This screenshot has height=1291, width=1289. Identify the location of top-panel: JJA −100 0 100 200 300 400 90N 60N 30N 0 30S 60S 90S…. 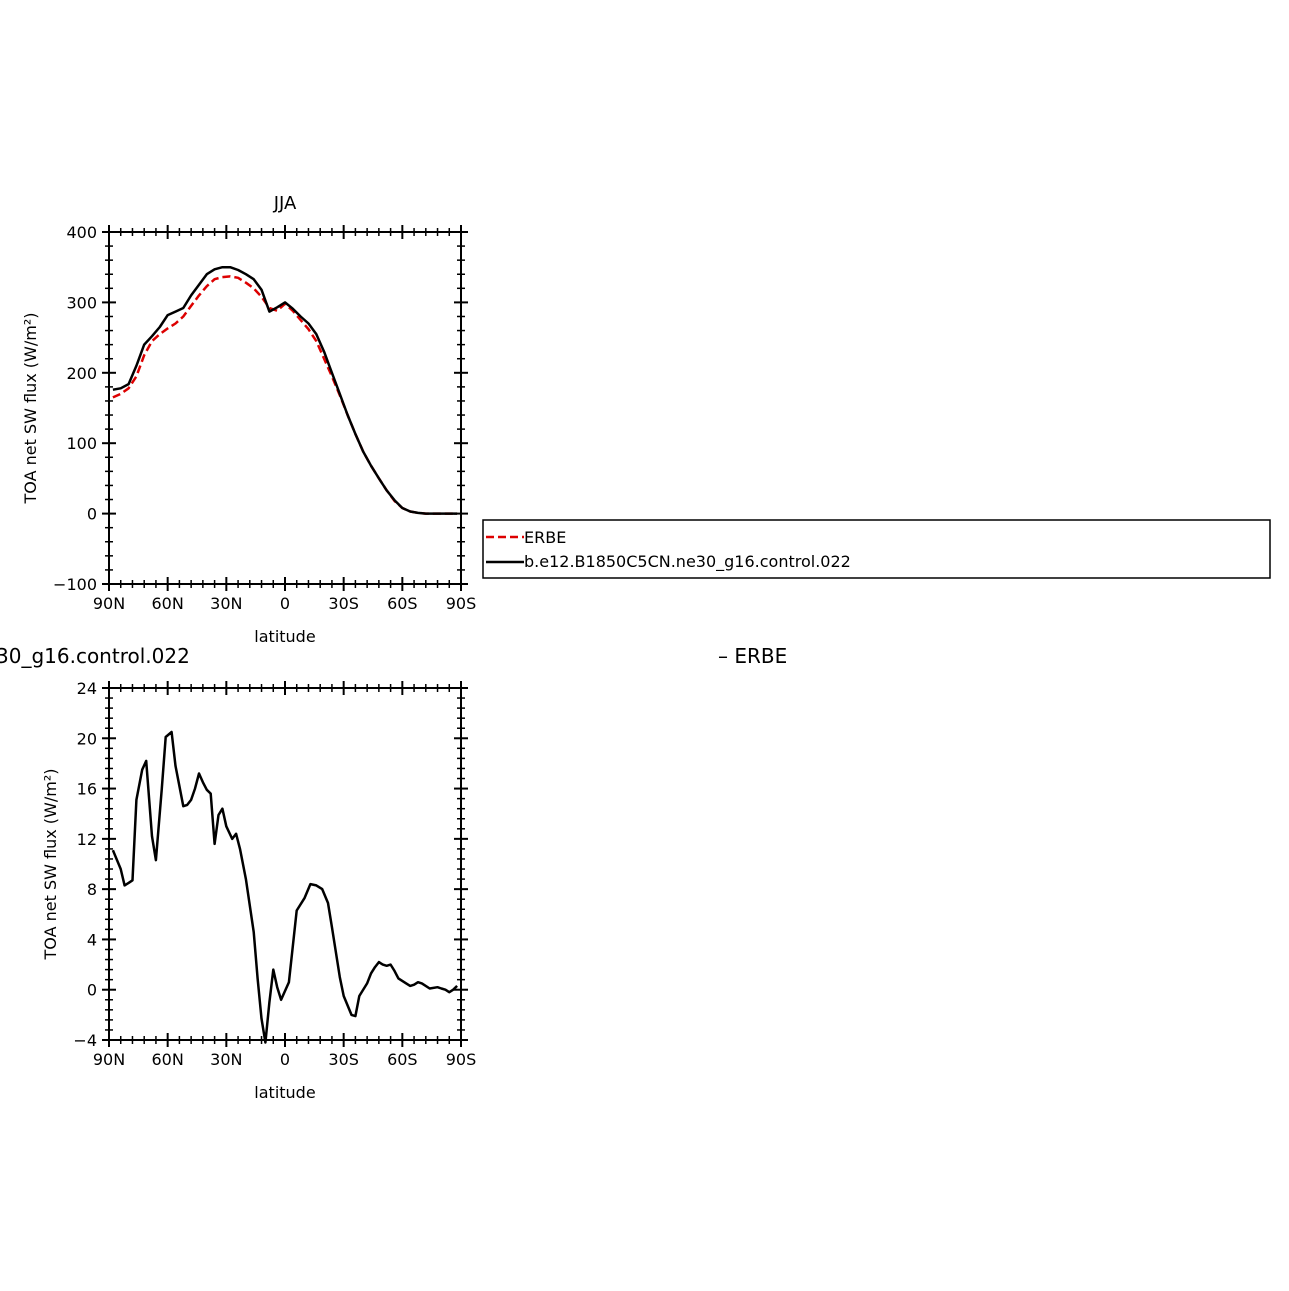
(248, 419).